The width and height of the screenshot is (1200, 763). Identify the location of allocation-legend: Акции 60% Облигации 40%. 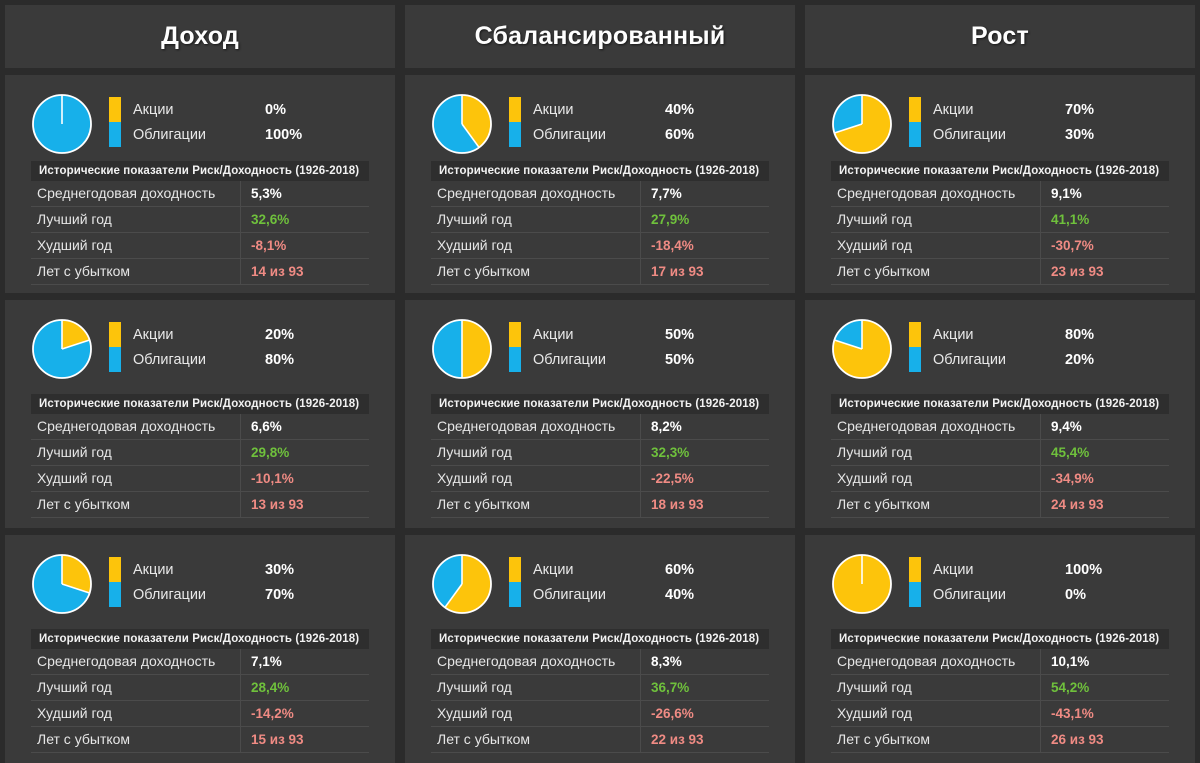
(651, 580).